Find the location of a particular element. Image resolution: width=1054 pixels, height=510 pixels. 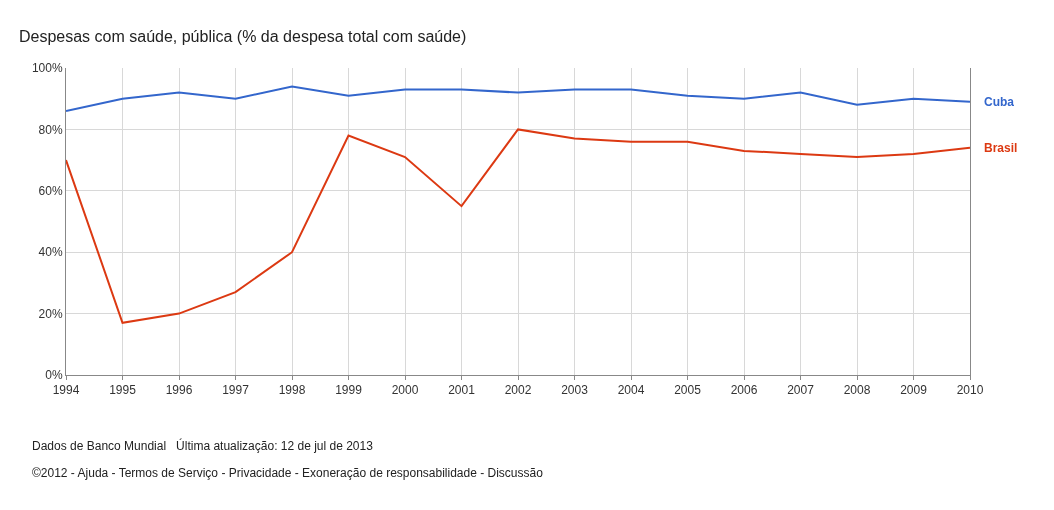

x-tick-label: 2008 is located at coordinates (857, 390).